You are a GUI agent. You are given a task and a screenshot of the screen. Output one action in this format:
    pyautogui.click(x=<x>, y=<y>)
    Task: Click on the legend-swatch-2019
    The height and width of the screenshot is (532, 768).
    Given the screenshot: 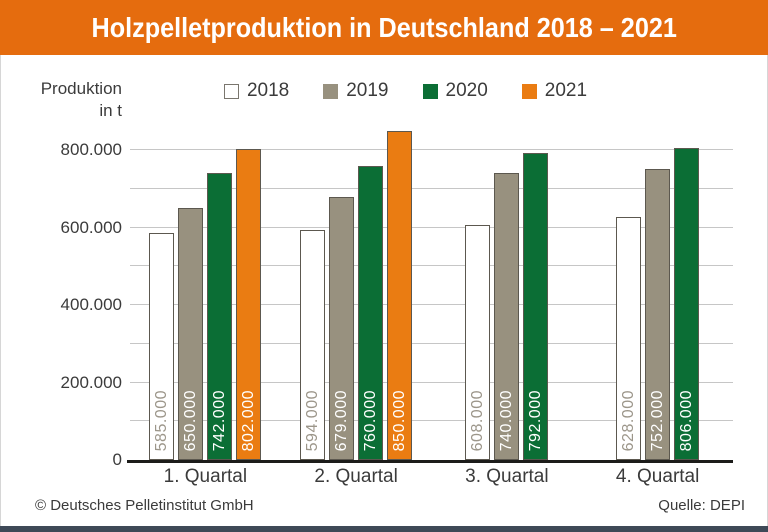 What is the action you would take?
    pyautogui.click(x=331, y=91)
    